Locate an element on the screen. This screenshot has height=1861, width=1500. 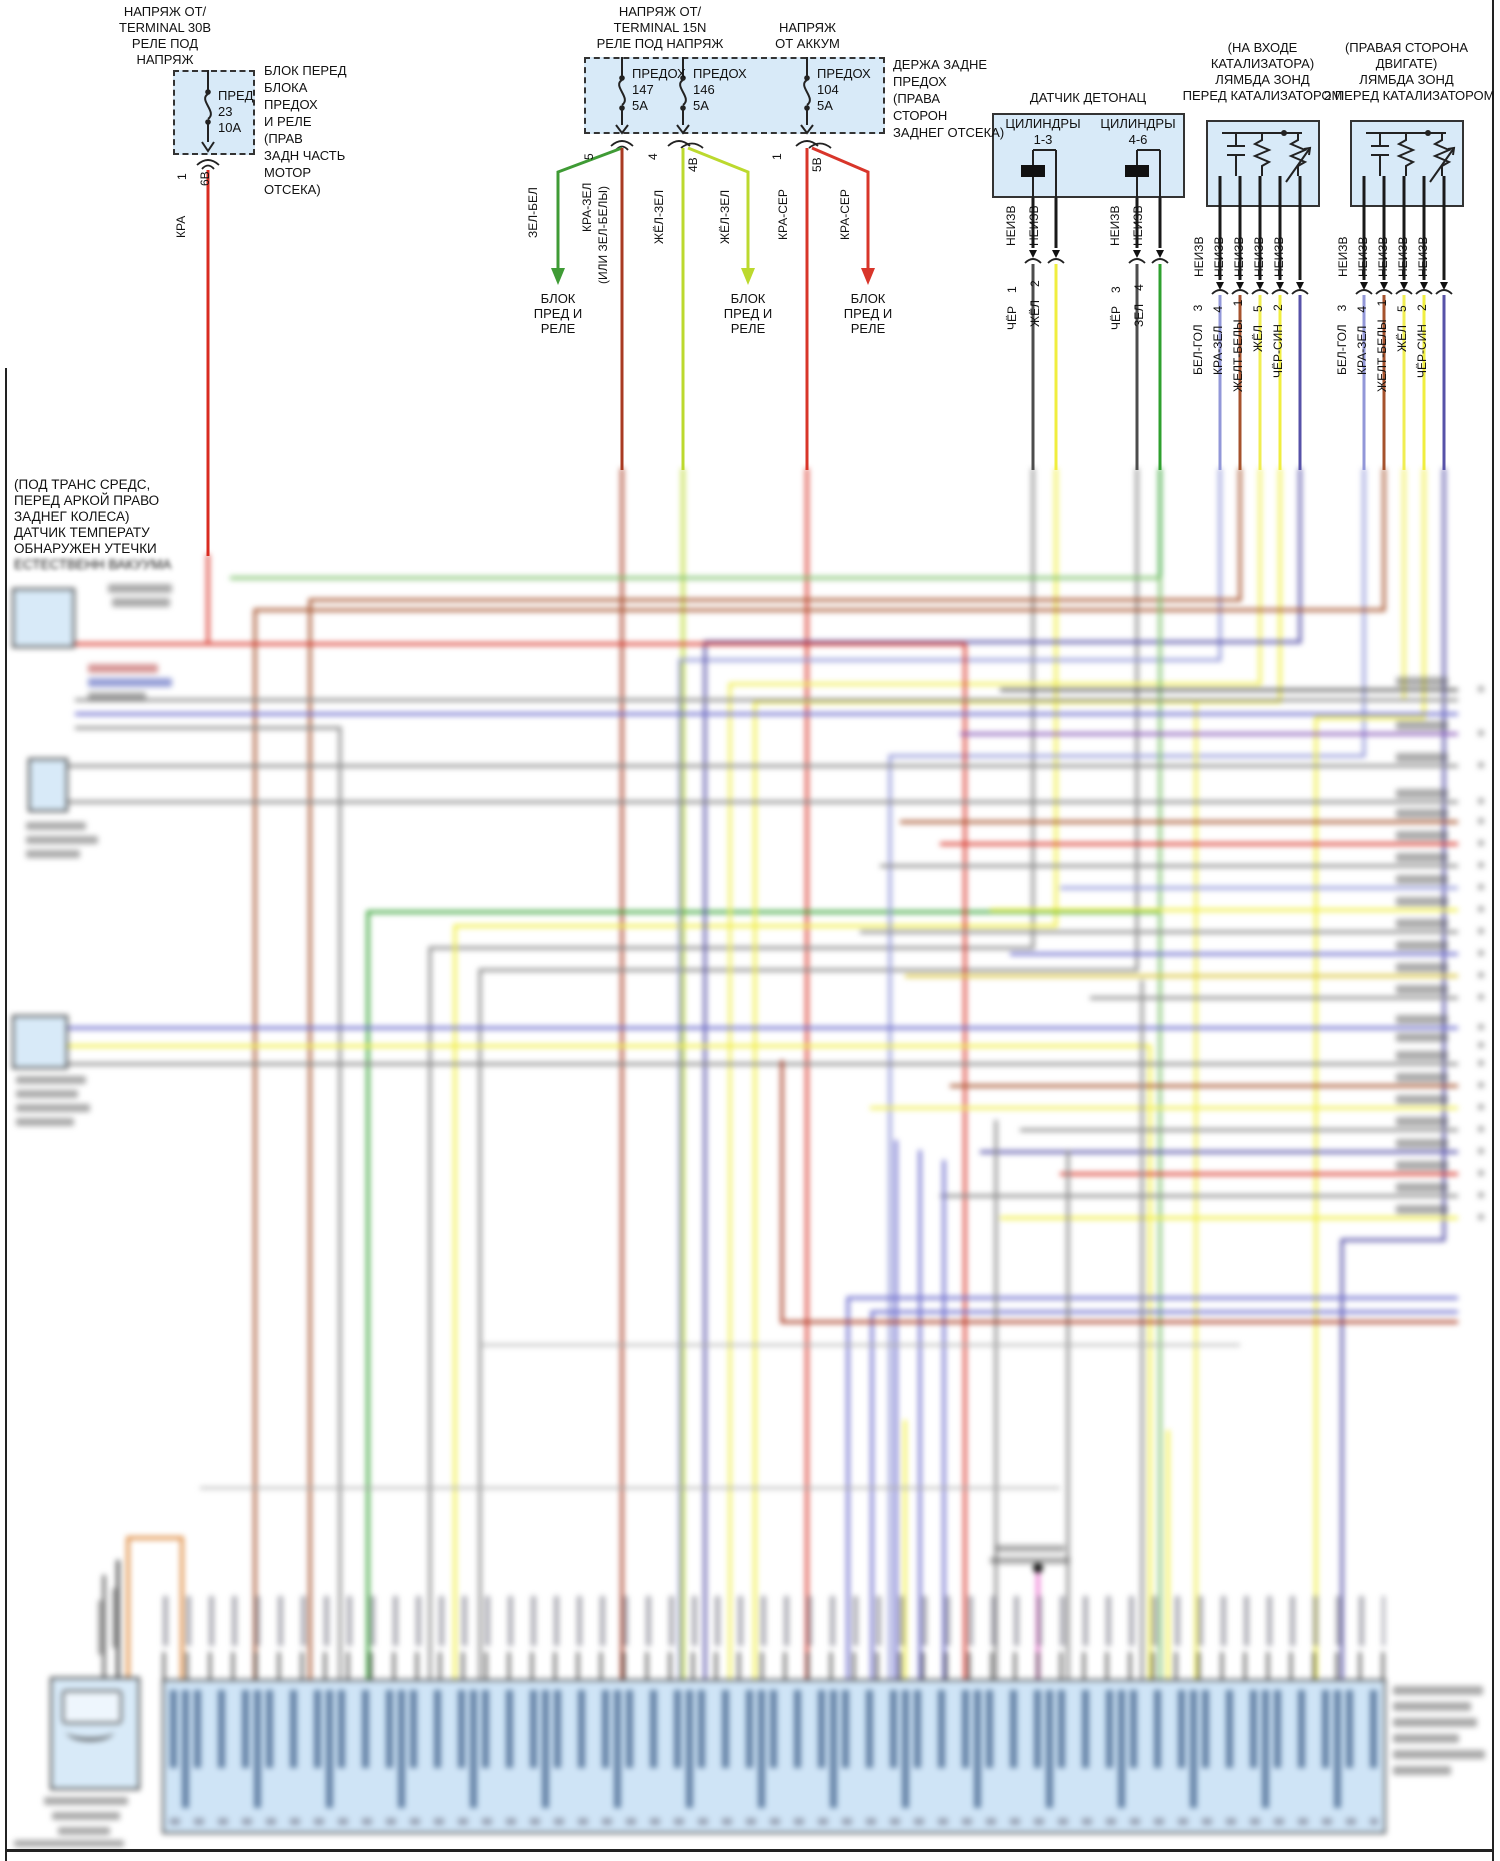
wire-label-kra: КРА is located at coordinates (181, 226).